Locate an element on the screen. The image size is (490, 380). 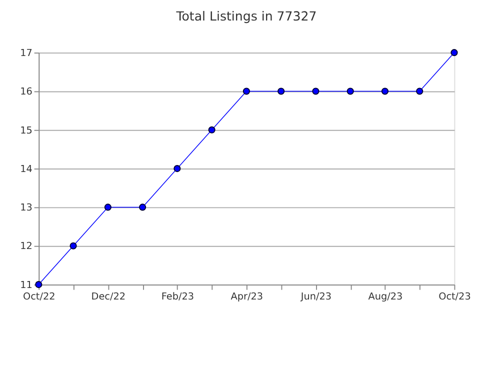
x-tick-label: Apr/23 is located at coordinates (247, 297).